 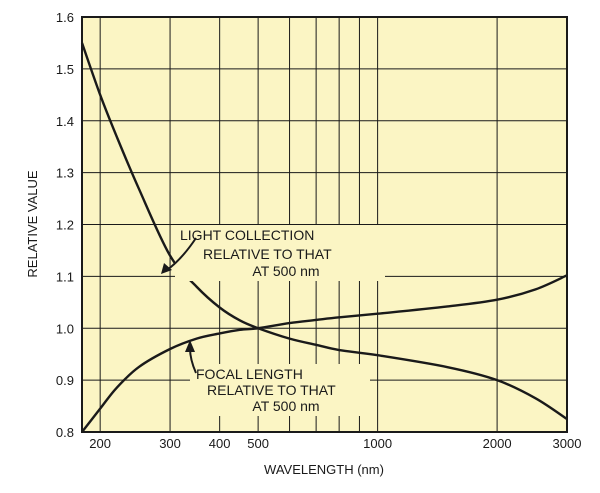 I want to click on annotation-arrow, so click(x=181, y=254).